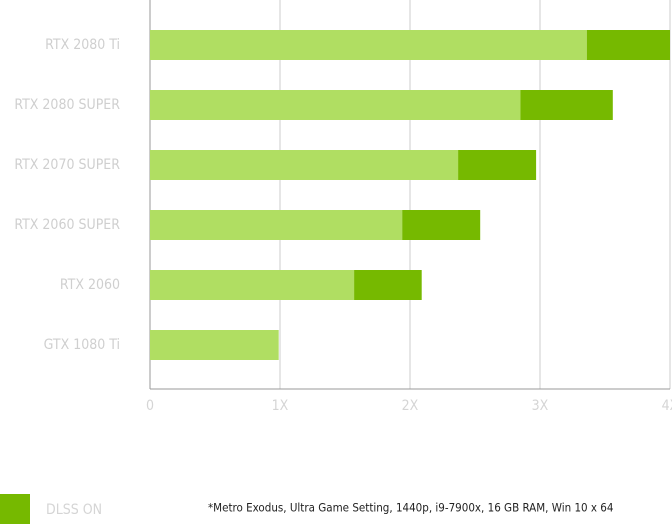  I want to click on x-tick-label: 0, so click(150, 406).